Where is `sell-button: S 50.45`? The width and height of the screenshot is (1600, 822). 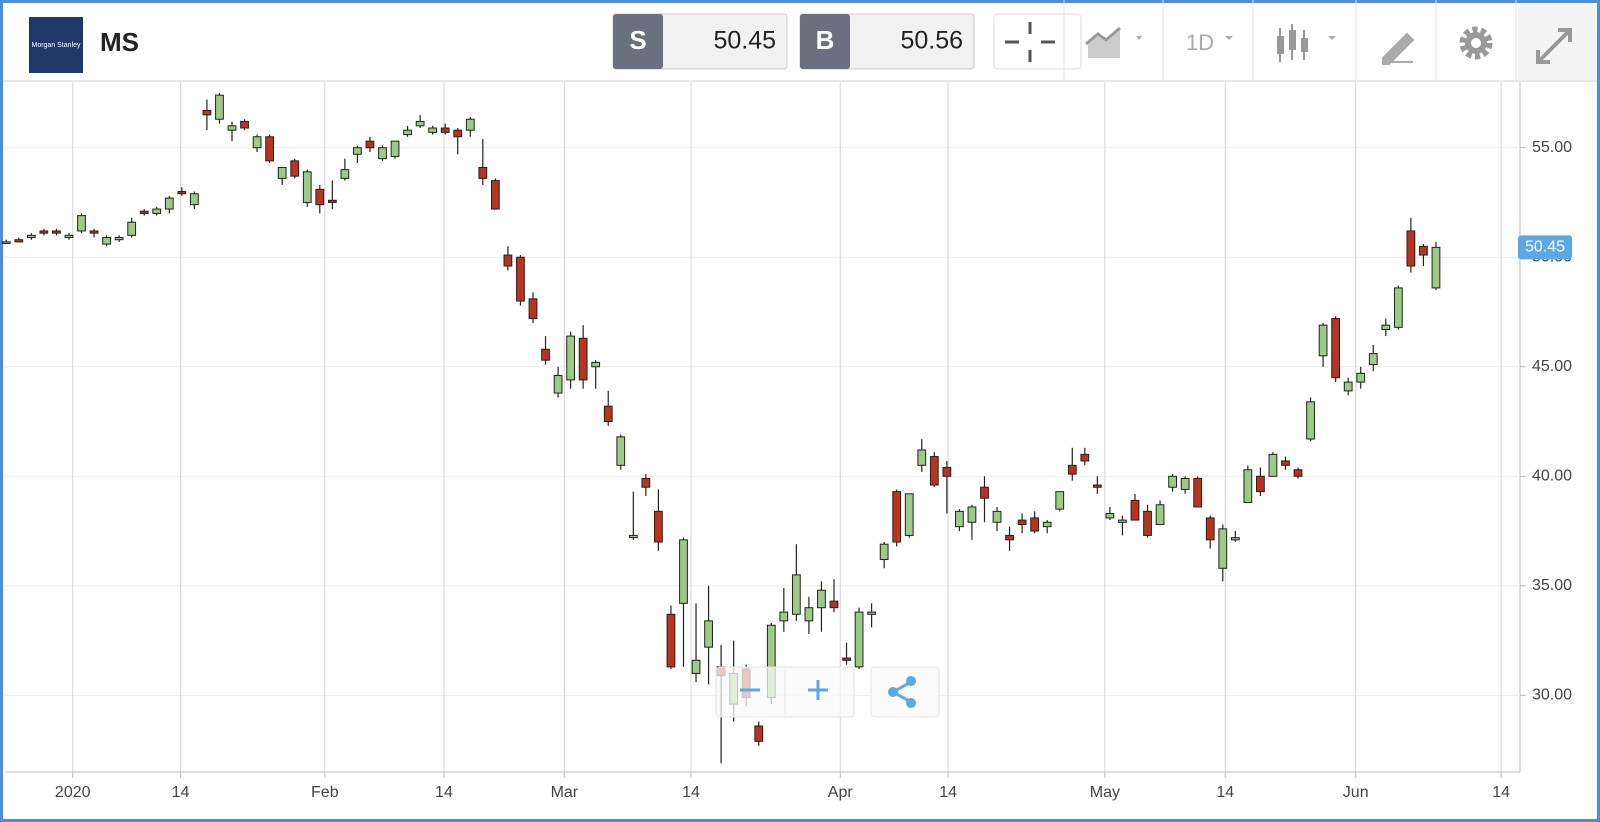
sell-button: S 50.45 is located at coordinates (700, 41).